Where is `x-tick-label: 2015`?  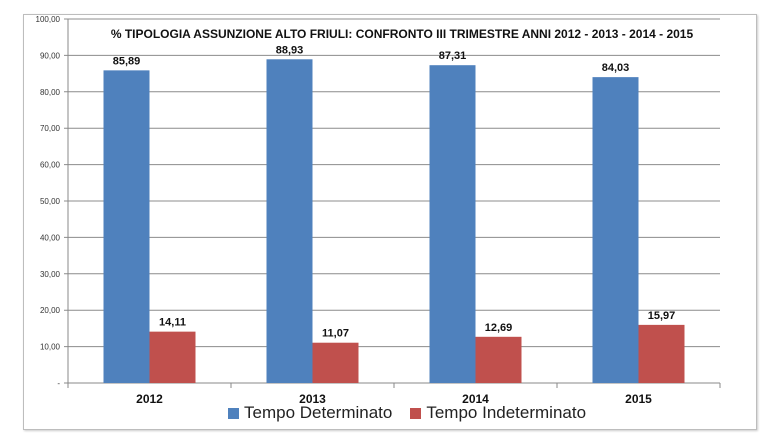
x-tick-label: 2015 is located at coordinates (638, 399).